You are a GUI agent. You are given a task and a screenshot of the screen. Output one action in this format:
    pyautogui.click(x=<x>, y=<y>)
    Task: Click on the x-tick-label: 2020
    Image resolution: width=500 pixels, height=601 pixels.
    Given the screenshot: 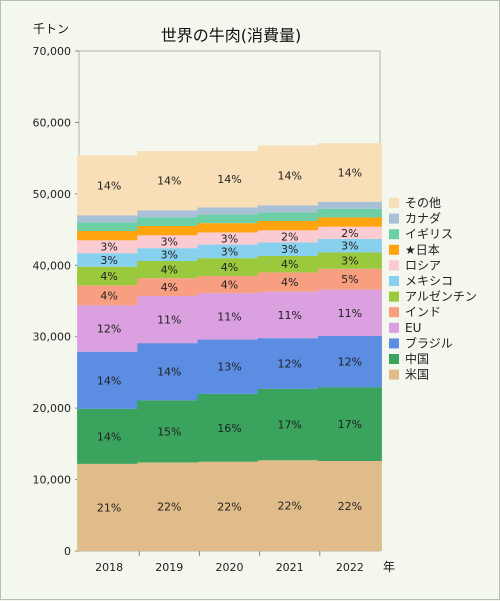 What is the action you would take?
    pyautogui.click(x=230, y=567)
    